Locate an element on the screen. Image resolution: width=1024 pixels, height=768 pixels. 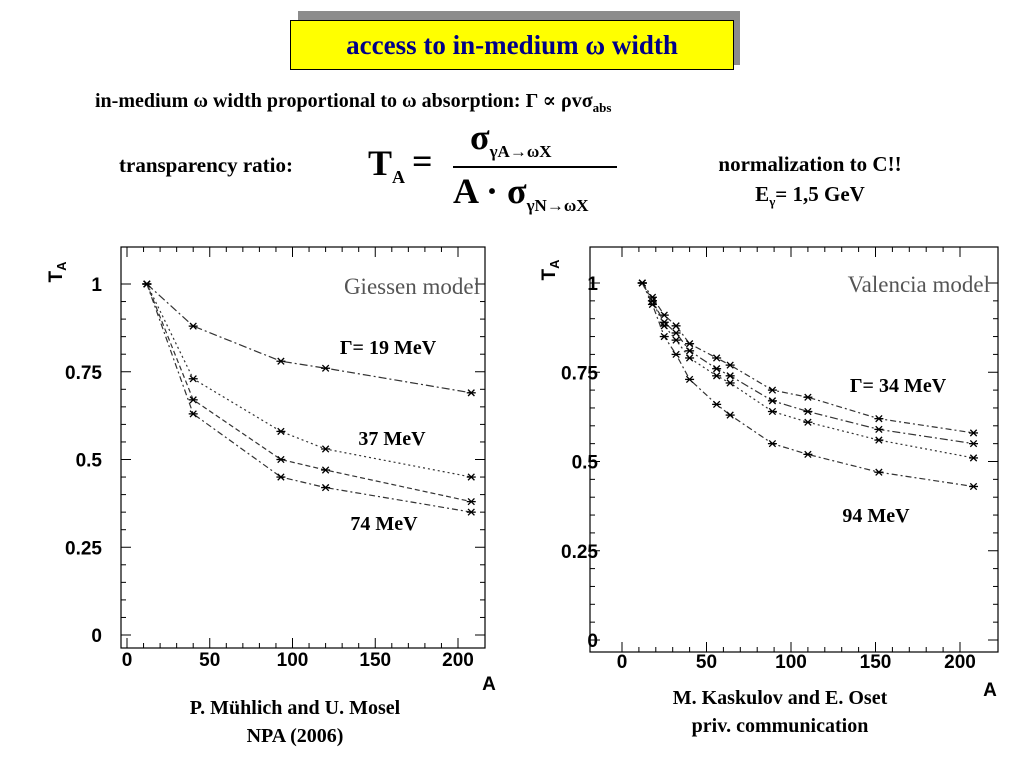
credit-left-authors: P. Mühlich and U. Mosel is located at coordinates (295, 708).